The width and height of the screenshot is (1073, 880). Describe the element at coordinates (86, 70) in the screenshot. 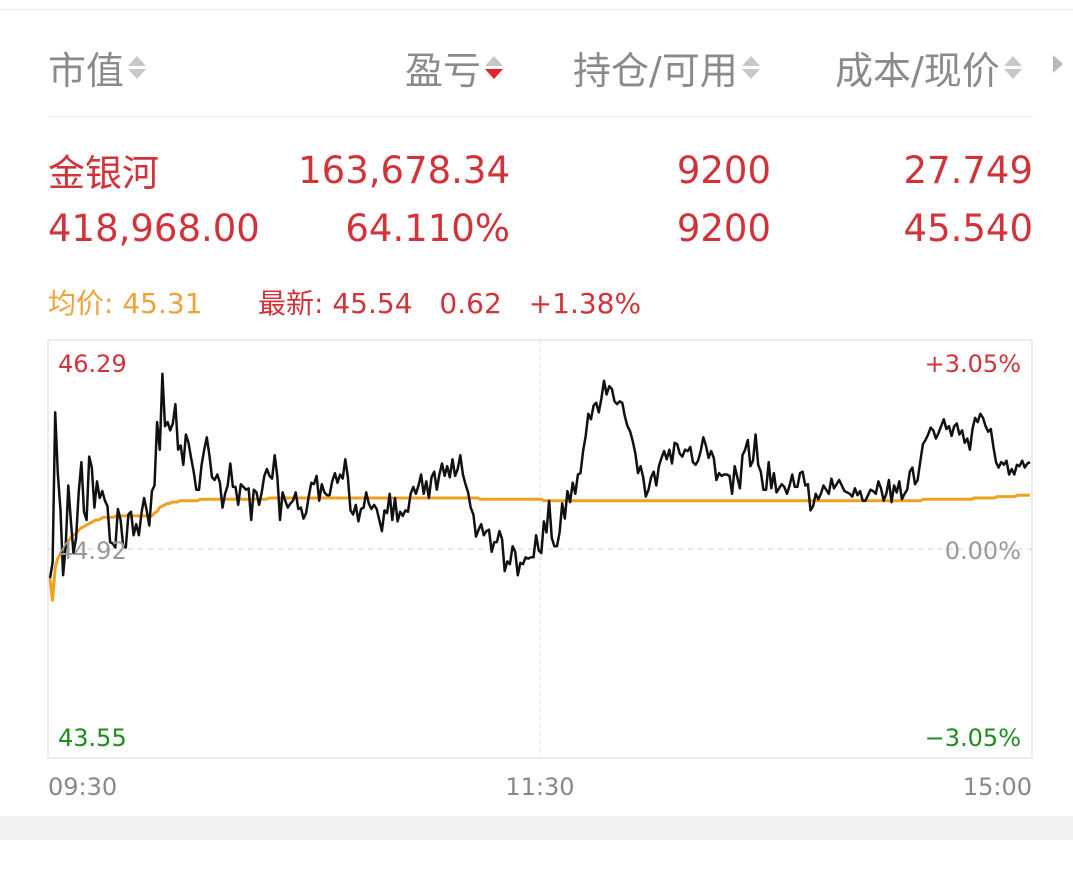

I see `header-market-value-label: 市值` at that location.